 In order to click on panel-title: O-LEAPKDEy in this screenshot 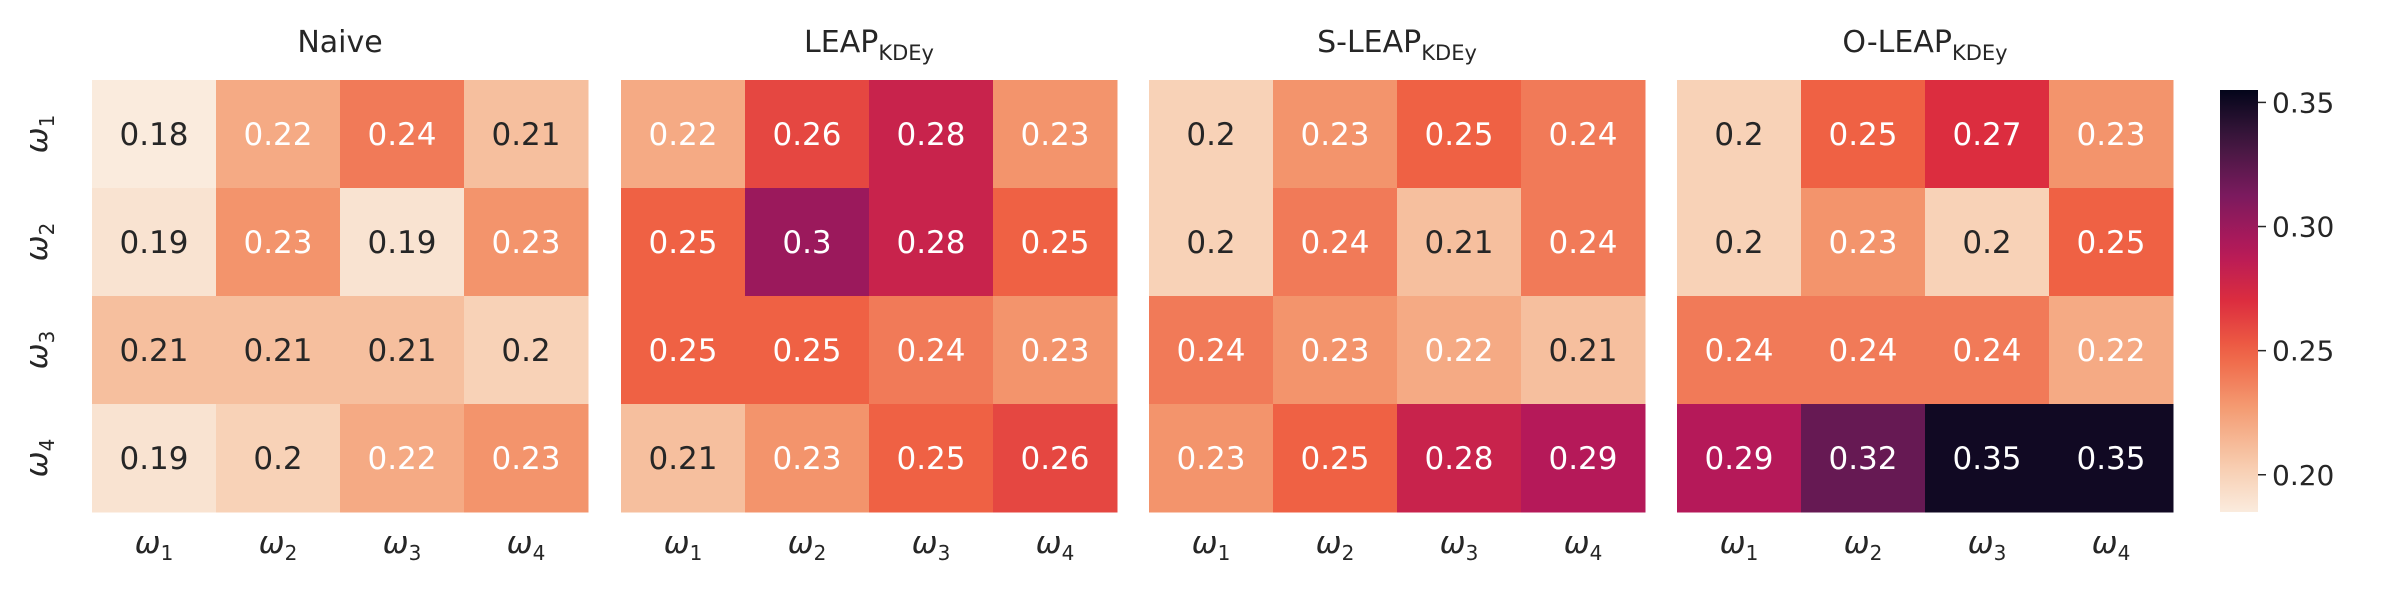, I will do `click(1924, 45)`.